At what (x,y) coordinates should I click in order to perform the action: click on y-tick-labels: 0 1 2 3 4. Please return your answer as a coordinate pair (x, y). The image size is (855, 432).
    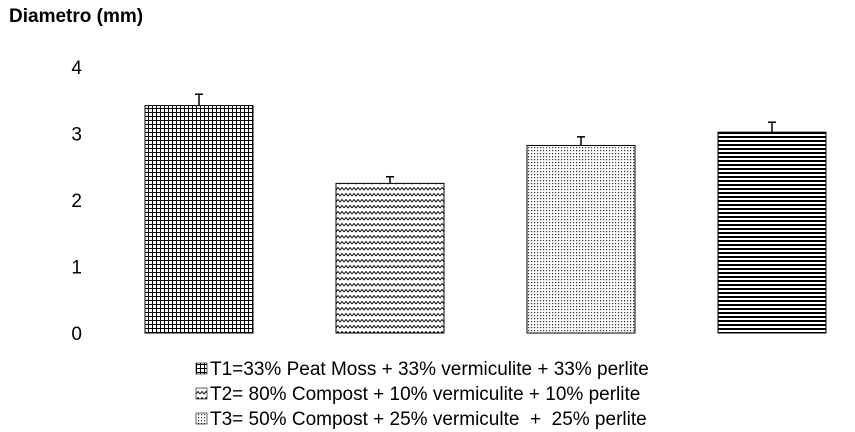
    Looking at the image, I should click on (76, 201).